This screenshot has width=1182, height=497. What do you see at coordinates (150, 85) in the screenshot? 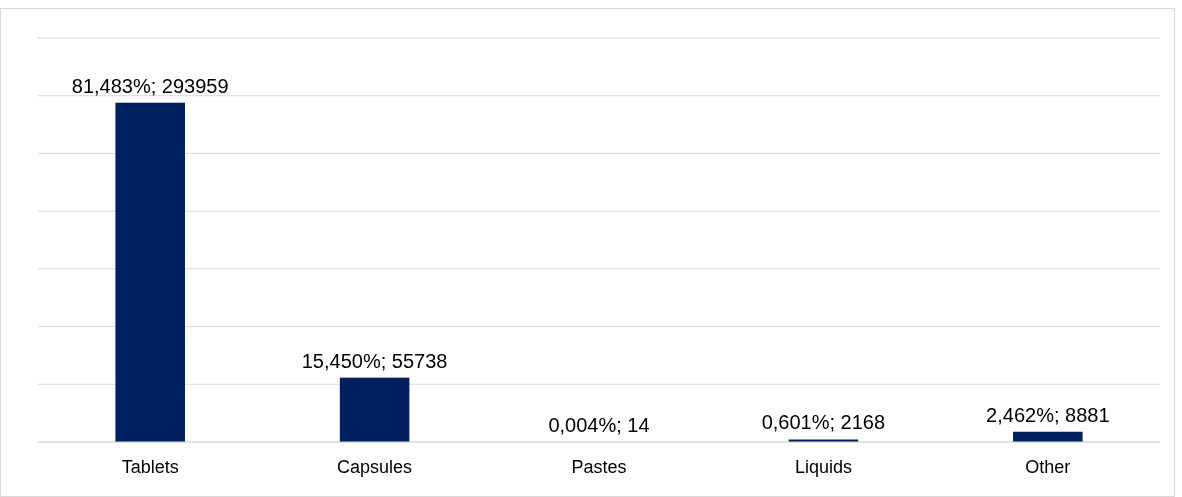
I see `data-label: 81,483%; 293959` at bounding box center [150, 85].